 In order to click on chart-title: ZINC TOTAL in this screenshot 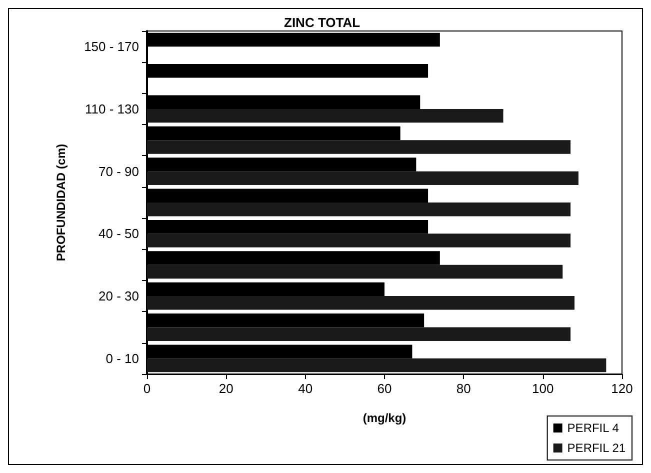, I will do `click(322, 22)`.